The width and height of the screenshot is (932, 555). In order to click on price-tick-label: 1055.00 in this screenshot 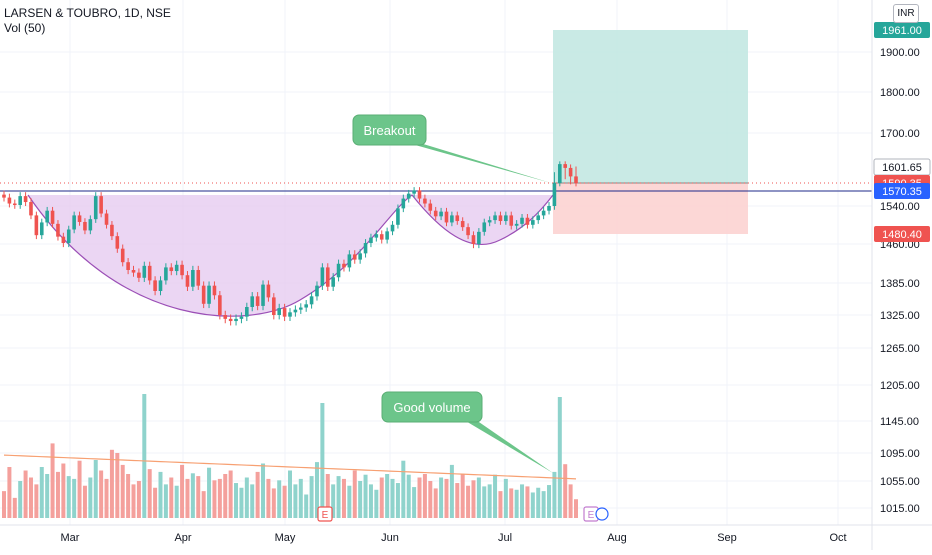, I will do `click(900, 482)`.